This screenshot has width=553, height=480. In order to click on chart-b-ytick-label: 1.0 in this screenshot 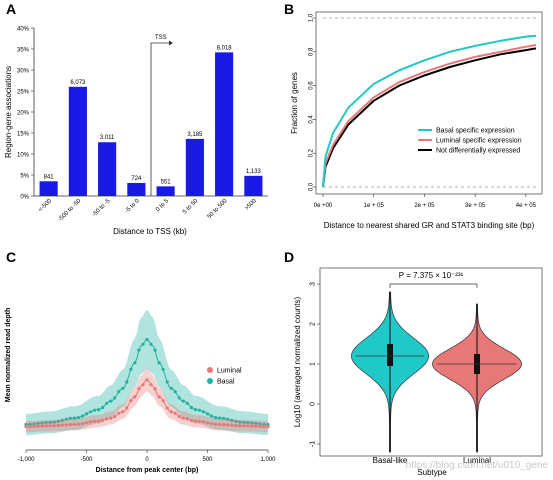, I will do `click(312, 17)`.